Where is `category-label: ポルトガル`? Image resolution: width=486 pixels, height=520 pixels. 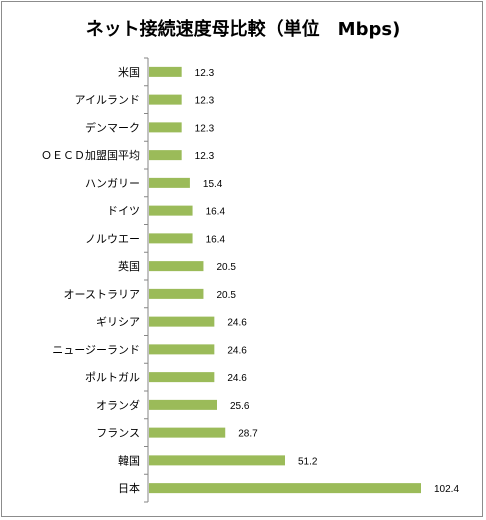
category-label: ポルトガル is located at coordinates (112, 377).